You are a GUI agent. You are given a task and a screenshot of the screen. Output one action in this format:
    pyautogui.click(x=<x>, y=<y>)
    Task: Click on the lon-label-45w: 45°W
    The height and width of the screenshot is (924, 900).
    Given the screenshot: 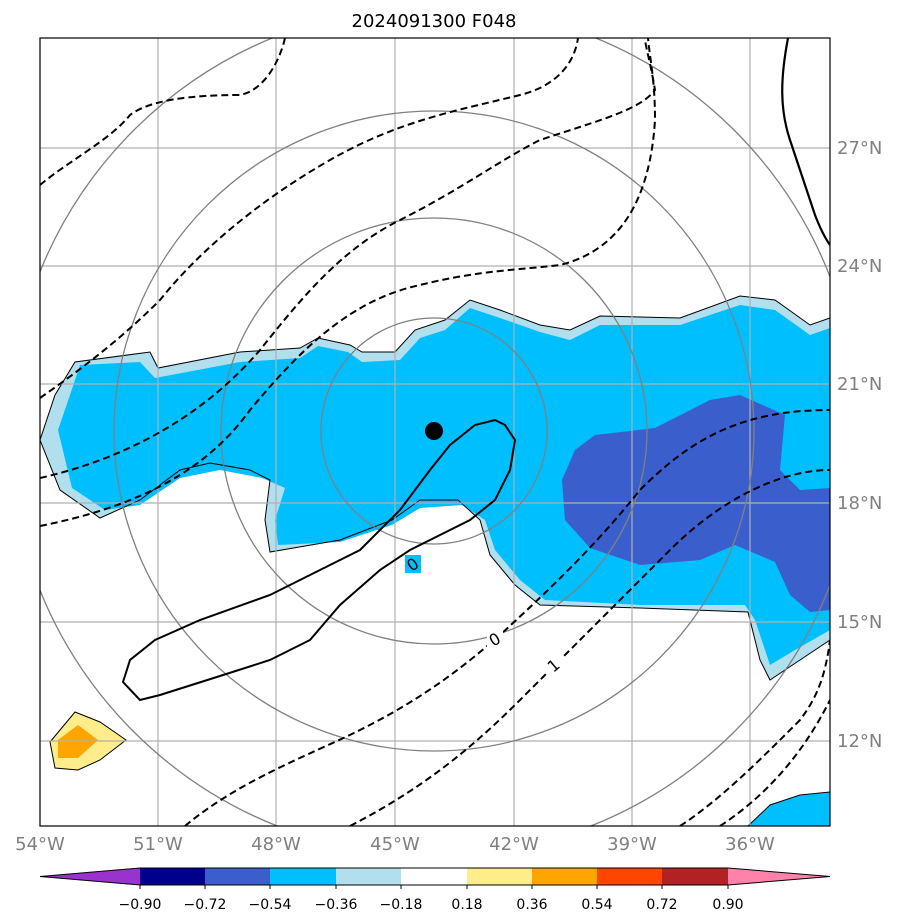 What is the action you would take?
    pyautogui.click(x=395, y=844)
    